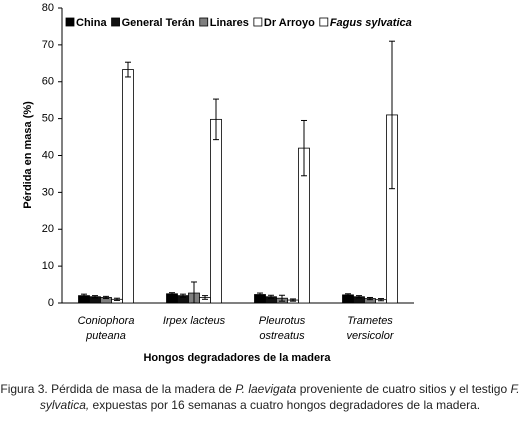 Image resolution: width=520 pixels, height=445 pixels. Describe the element at coordinates (194, 321) in the screenshot. I see `x-tick-label: Irpex lacteus` at that location.